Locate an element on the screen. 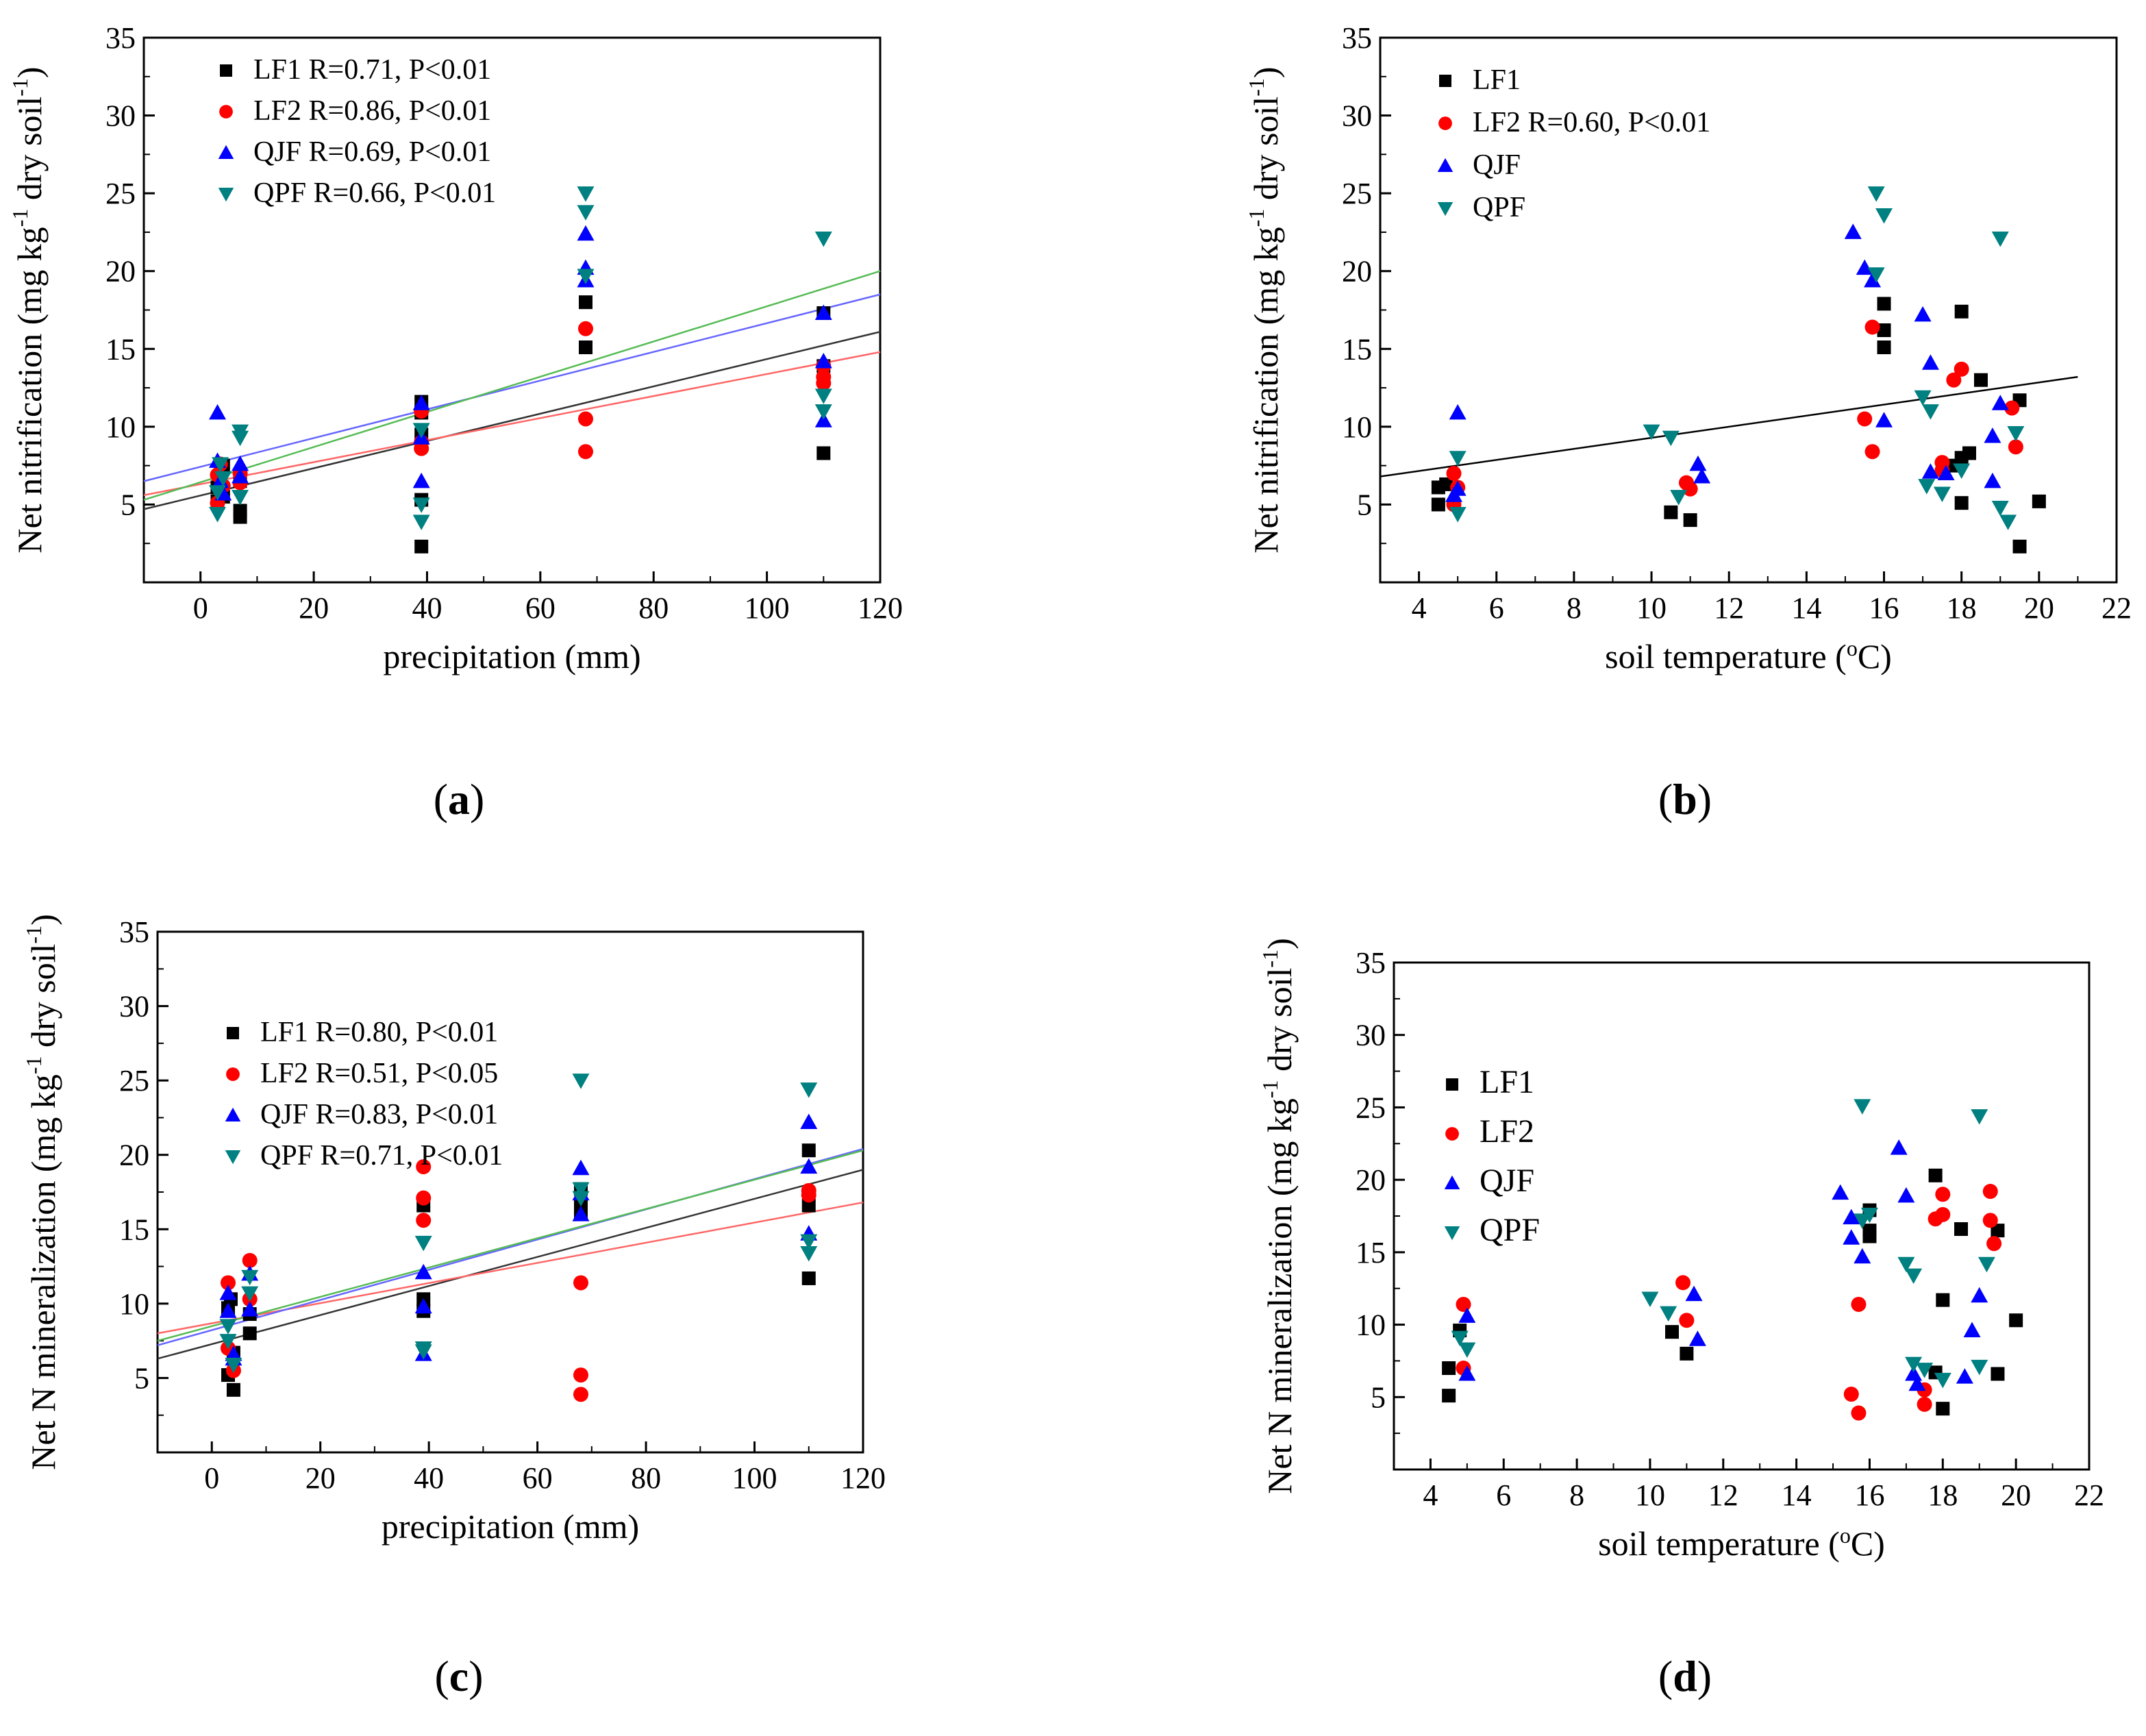  chart-c-xtick-label: 20 is located at coordinates (320, 1478).